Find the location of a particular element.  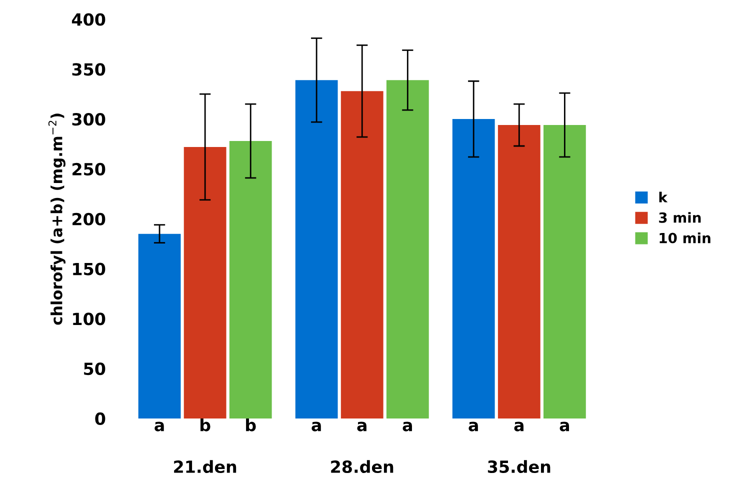

y-tick-label: 0 is located at coordinates (100, 419).